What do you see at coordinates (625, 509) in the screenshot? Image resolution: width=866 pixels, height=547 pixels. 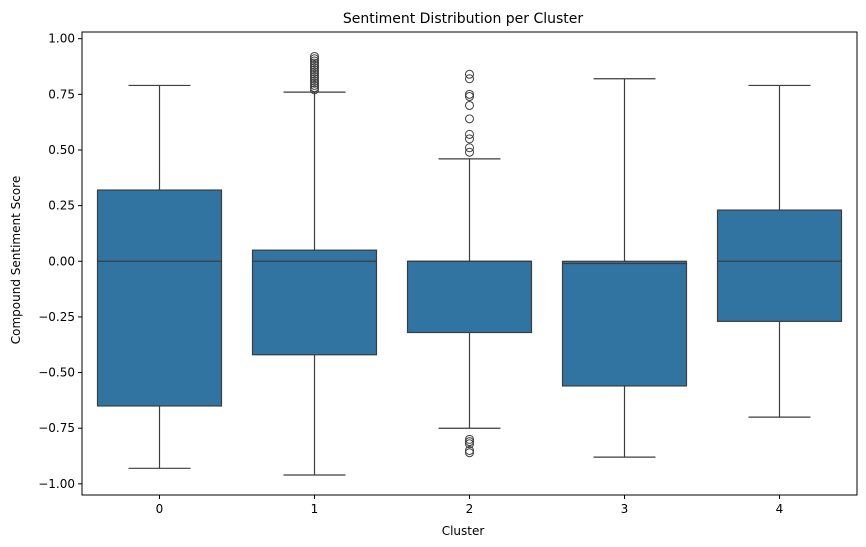 I see `x-tick-label: 3` at bounding box center [625, 509].